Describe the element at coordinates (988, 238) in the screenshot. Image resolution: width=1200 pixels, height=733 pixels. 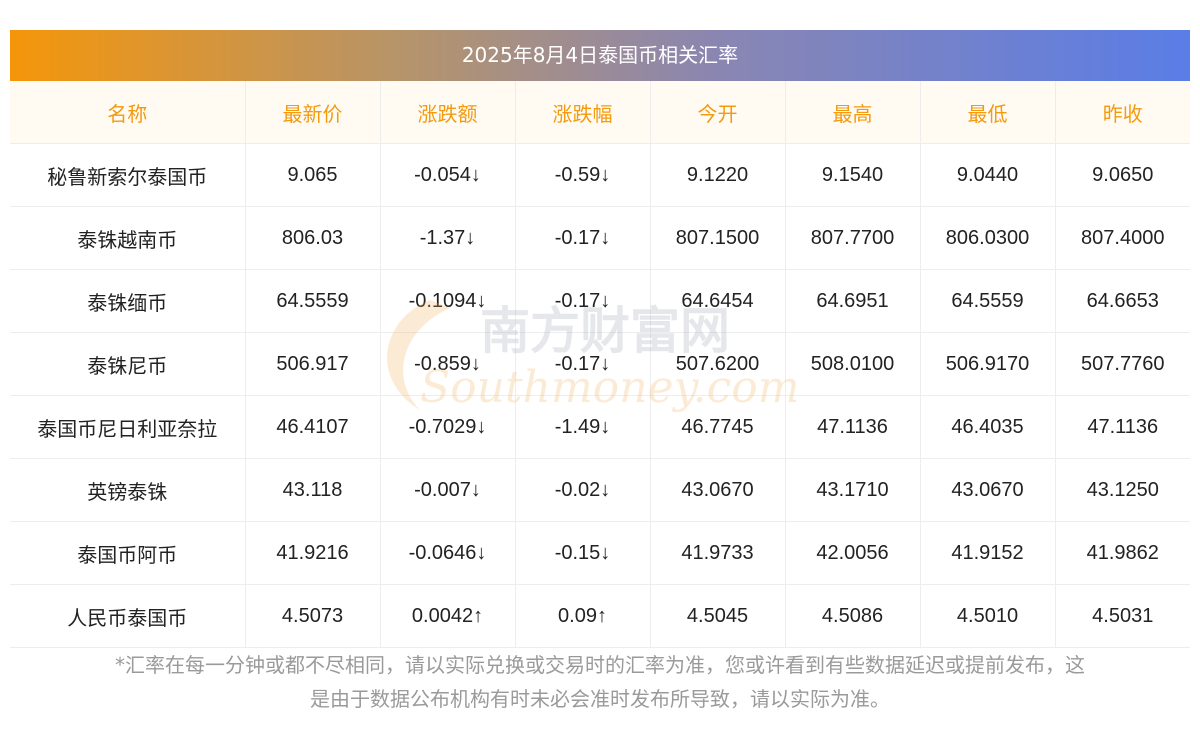
I see `low-cell: 806.0300` at that location.